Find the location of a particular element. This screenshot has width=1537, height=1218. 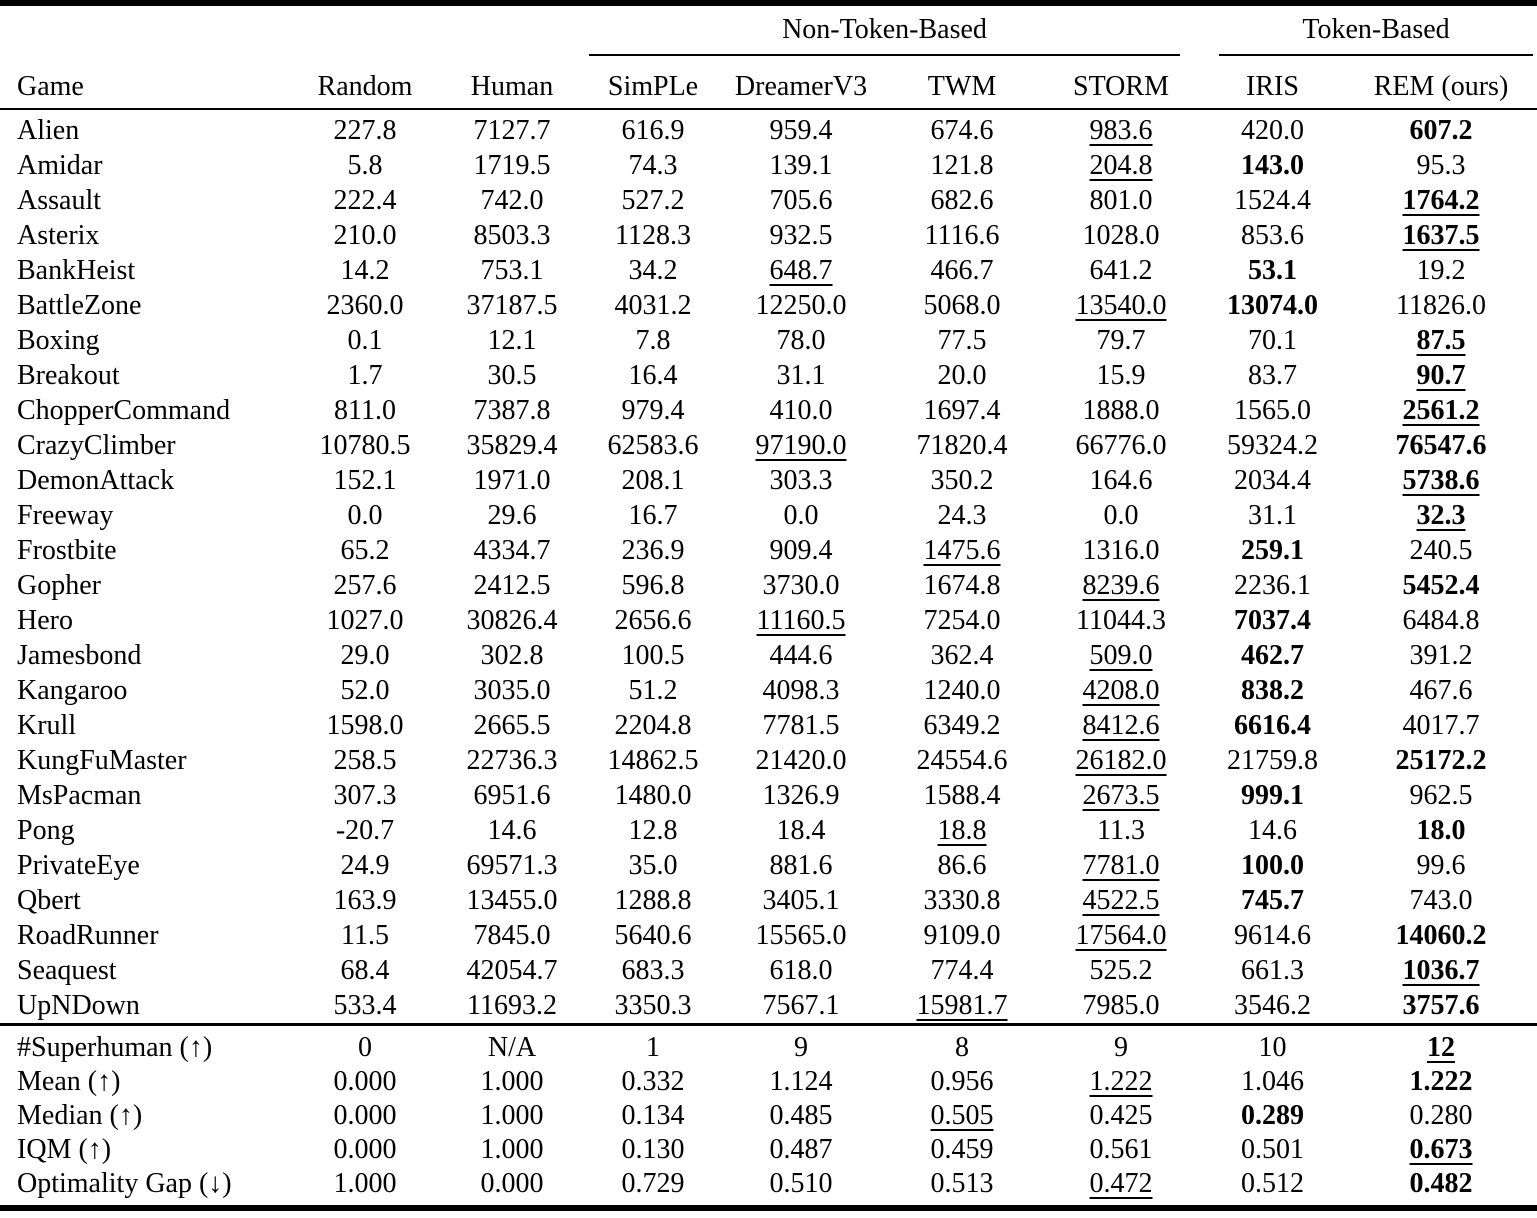

score-cell: 227.8 is located at coordinates (365, 130).